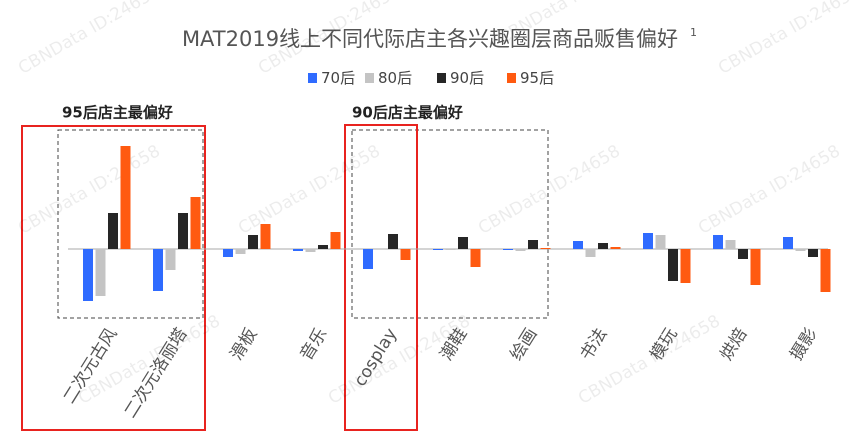  What do you see at coordinates (244, 344) in the screenshot?
I see `x-tick-label: 滑板` at bounding box center [244, 344].